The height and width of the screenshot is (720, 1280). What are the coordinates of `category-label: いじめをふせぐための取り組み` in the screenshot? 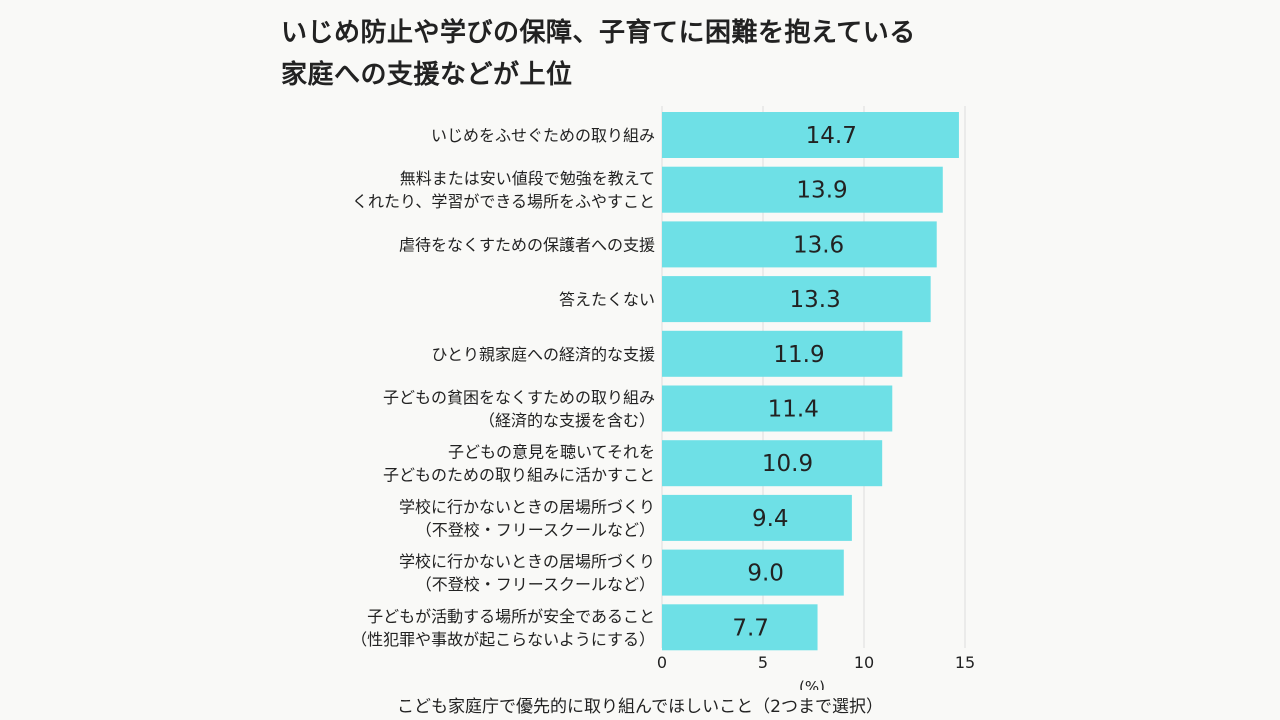 It's located at (543, 135).